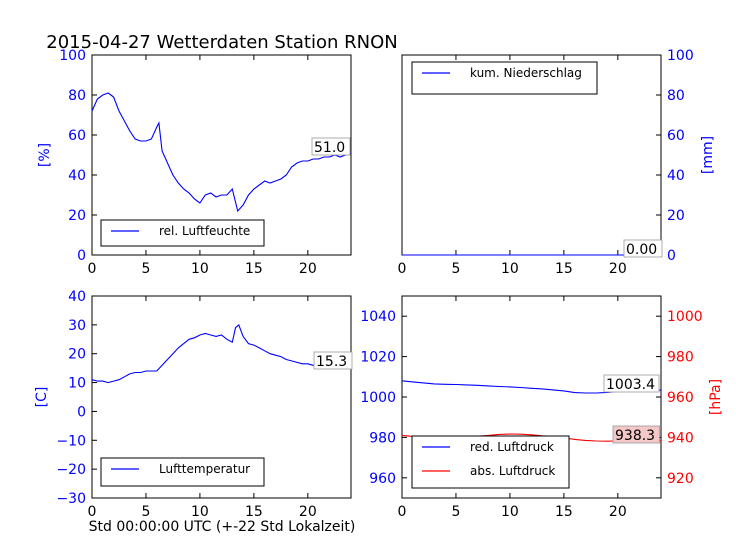  What do you see at coordinates (81, 256) in the screenshot?
I see `humidity-y-tick-label: 0` at bounding box center [81, 256].